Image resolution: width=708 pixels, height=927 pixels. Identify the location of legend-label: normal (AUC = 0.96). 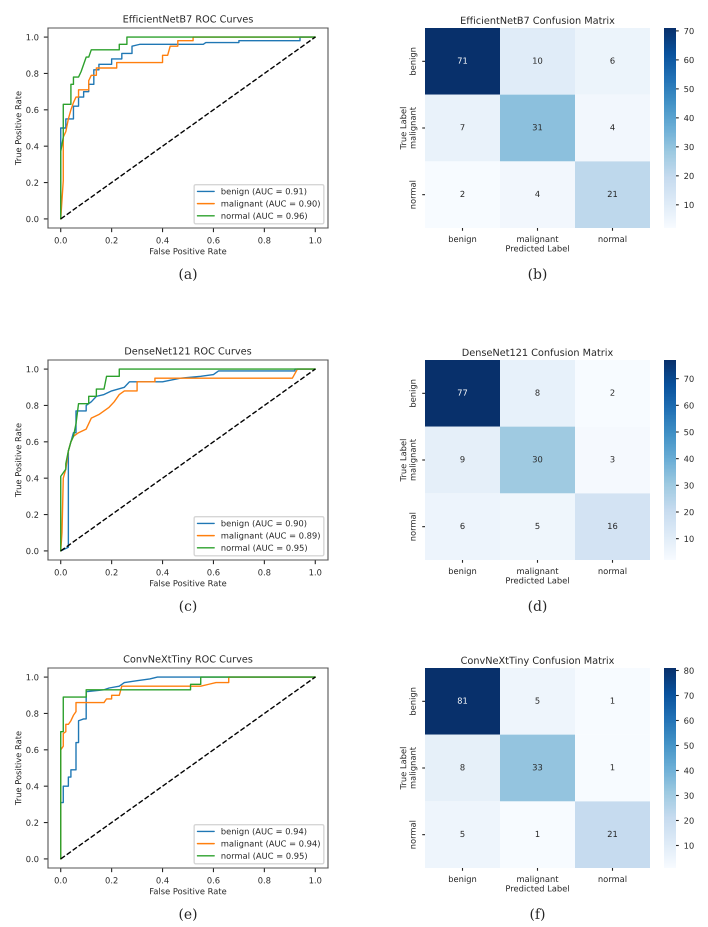
(264, 216).